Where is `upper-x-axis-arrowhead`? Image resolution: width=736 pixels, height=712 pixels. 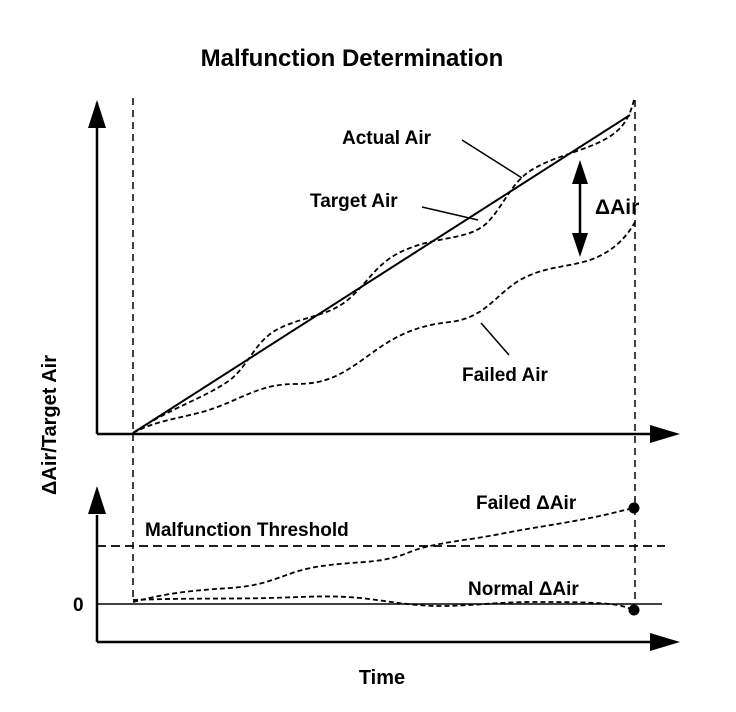
upper-x-axis-arrowhead is located at coordinates (665, 434).